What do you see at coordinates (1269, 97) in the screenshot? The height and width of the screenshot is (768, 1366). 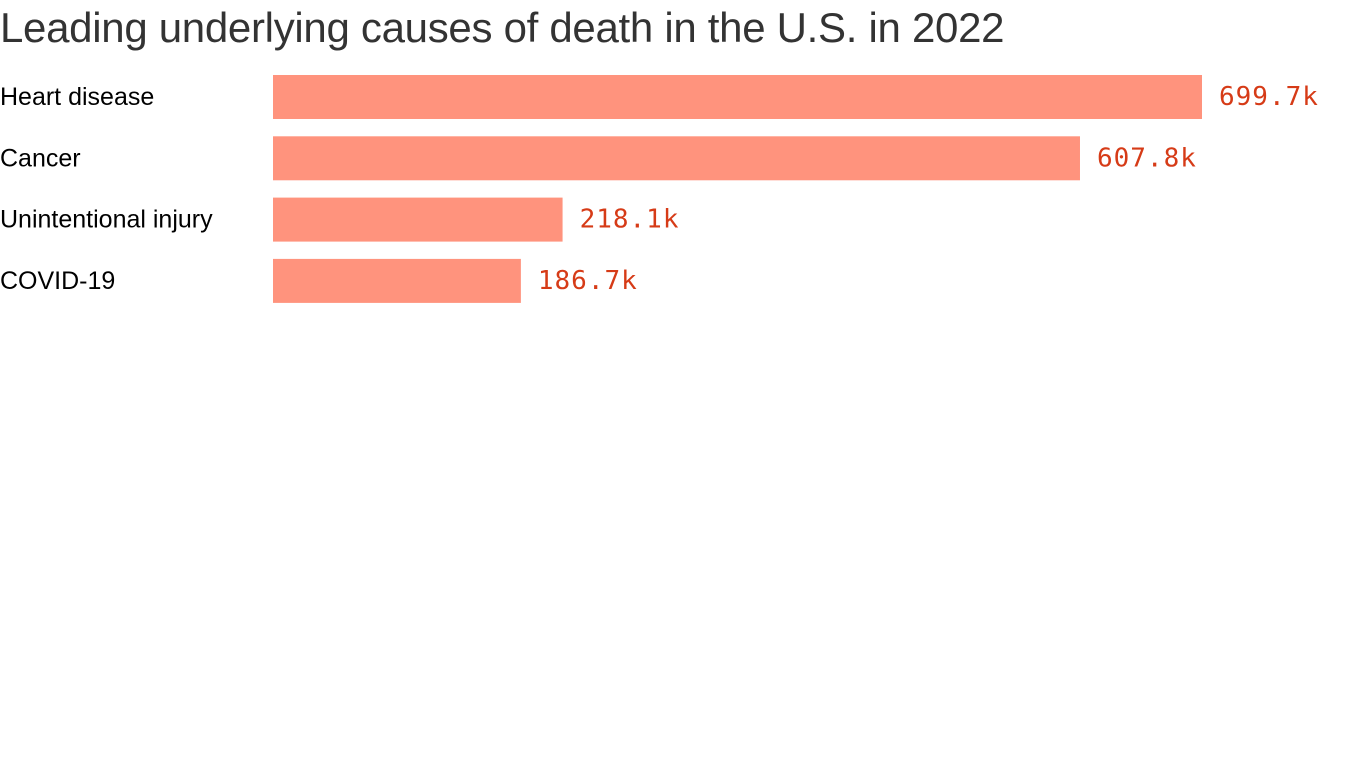 I see `value-label: 699.7k` at bounding box center [1269, 97].